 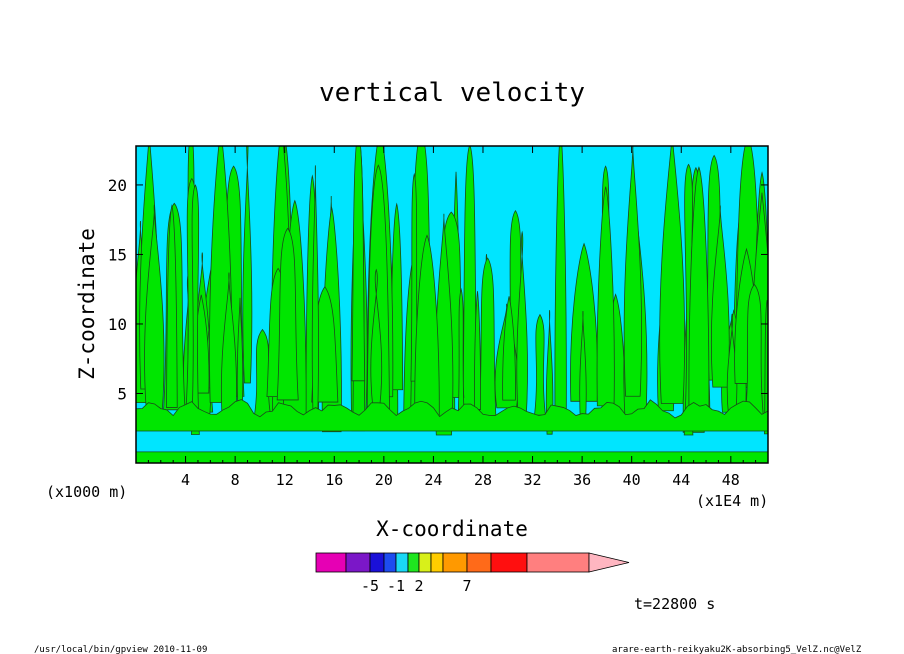 I want to click on colorbar-label: 7, so click(x=466, y=586).